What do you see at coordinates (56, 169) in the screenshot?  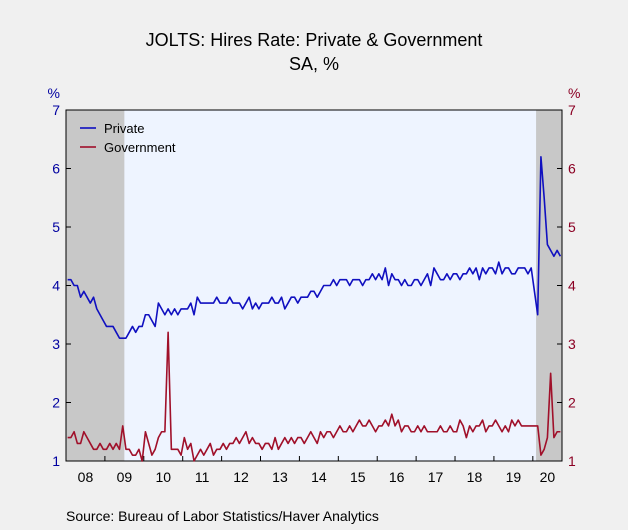 I see `y-left-tick-label: 6` at bounding box center [56, 169].